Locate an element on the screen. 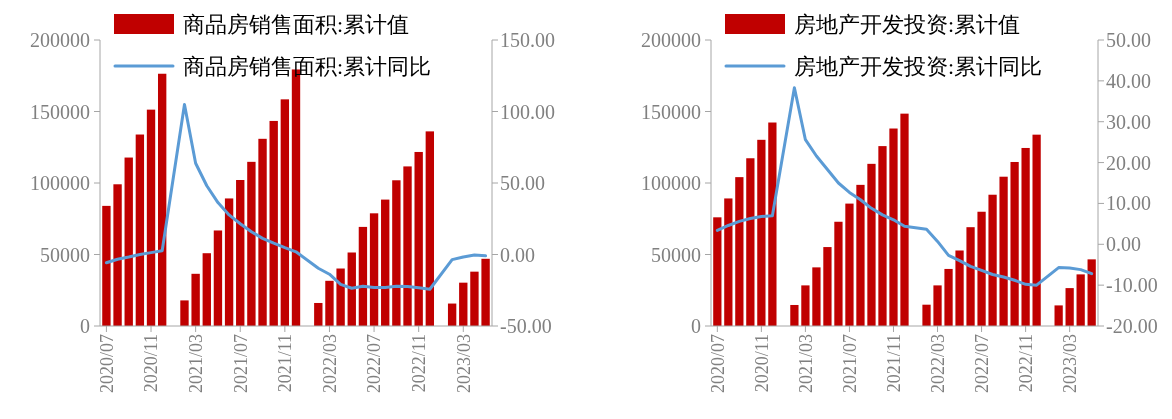  y2-tick-label: 30.00 is located at coordinates (1128, 121).